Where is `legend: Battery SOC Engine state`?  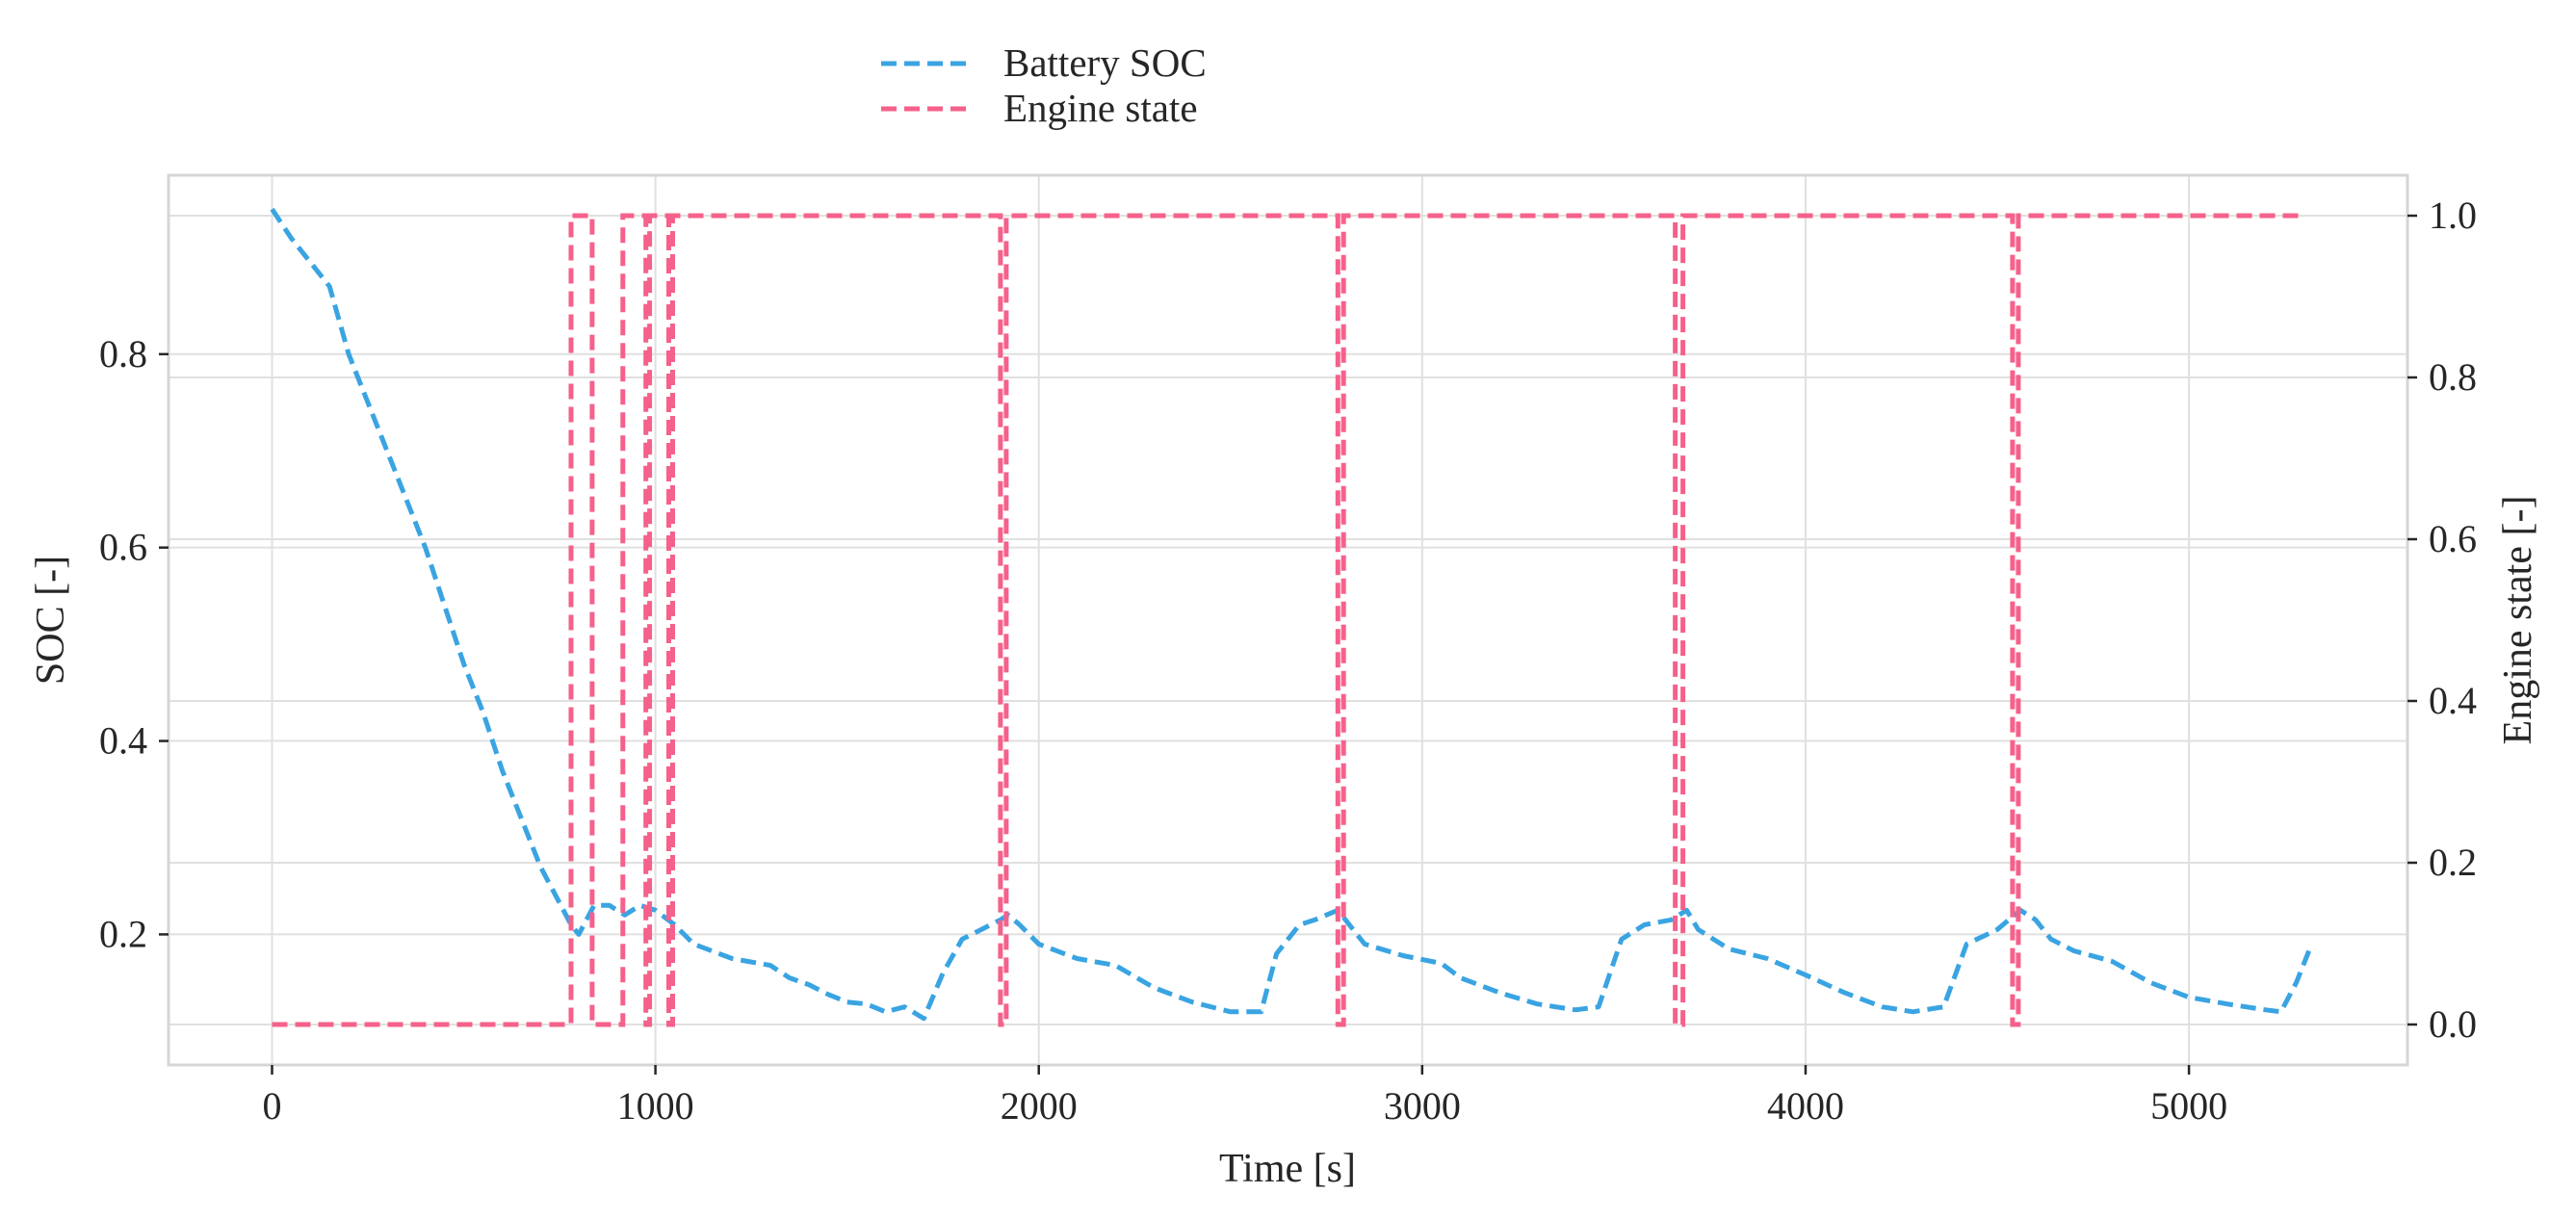
legend: Battery SOC Engine state is located at coordinates (1044, 85).